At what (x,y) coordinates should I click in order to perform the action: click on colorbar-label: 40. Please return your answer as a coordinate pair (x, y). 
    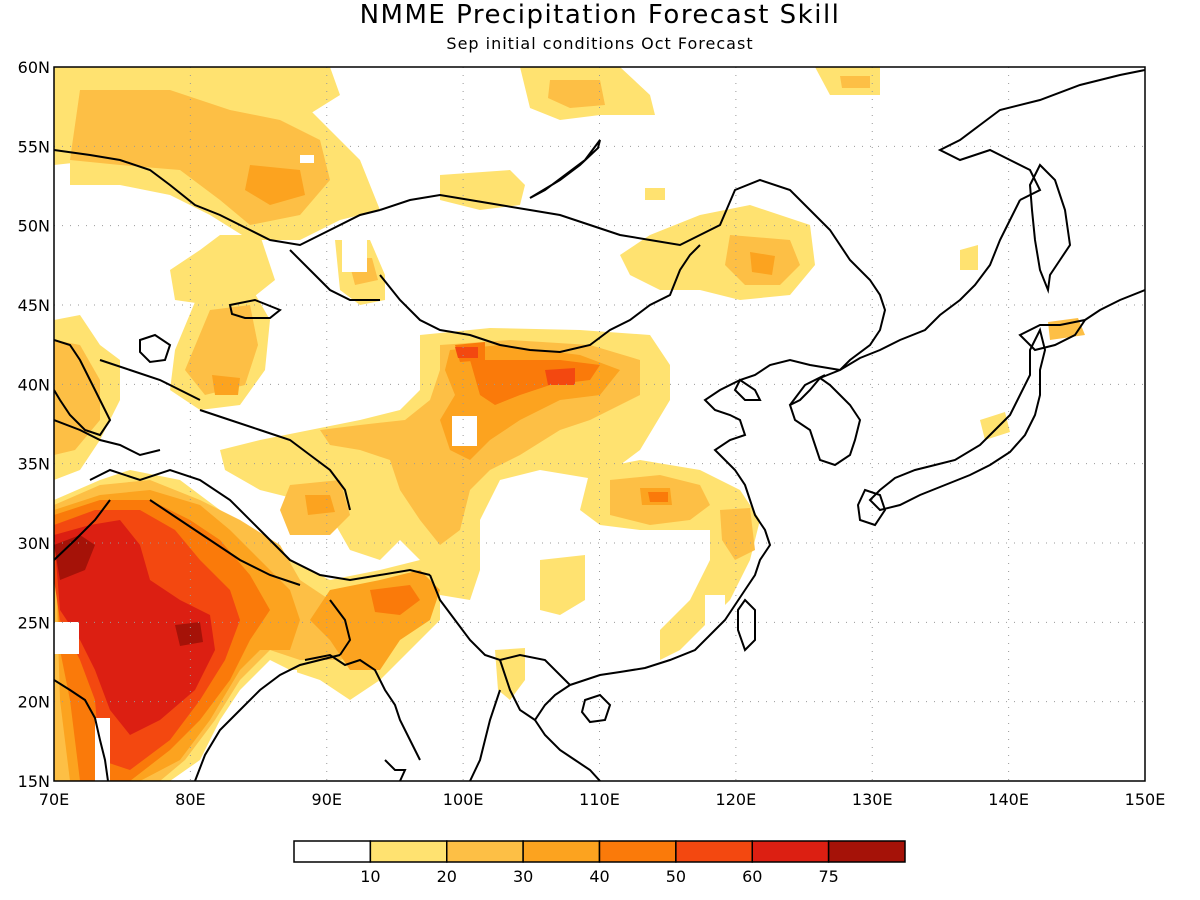
    Looking at the image, I should click on (599, 876).